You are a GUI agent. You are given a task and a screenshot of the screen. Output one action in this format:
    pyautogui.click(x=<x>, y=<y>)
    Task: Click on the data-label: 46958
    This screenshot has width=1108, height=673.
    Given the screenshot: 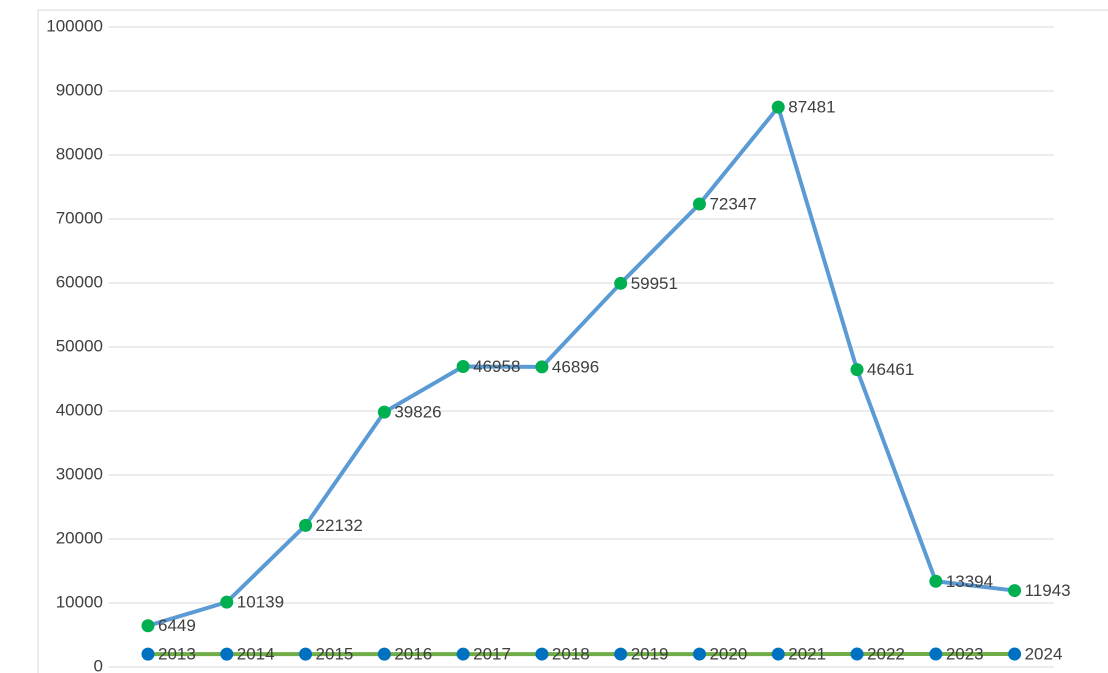 What is the action you would take?
    pyautogui.click(x=496, y=366)
    